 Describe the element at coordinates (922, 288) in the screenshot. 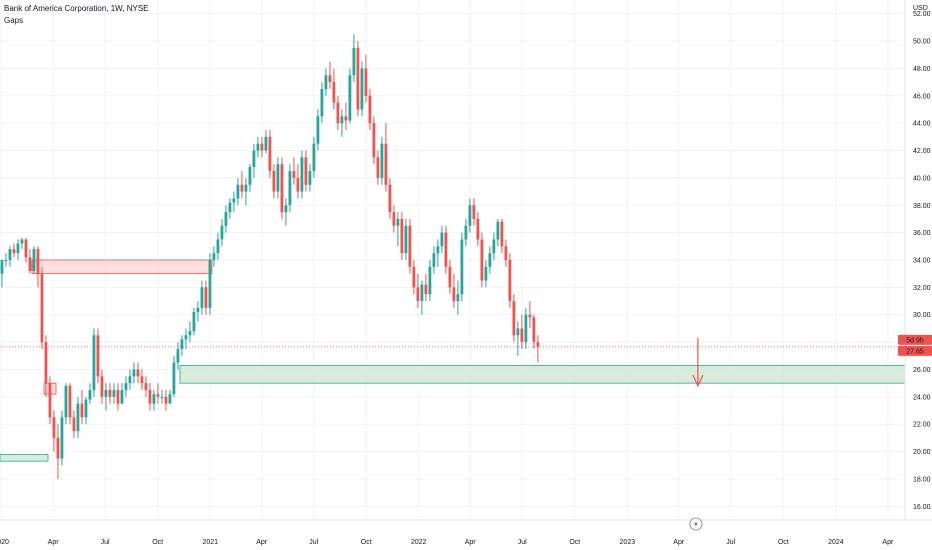

I see `price-tick-label: 32.00` at that location.